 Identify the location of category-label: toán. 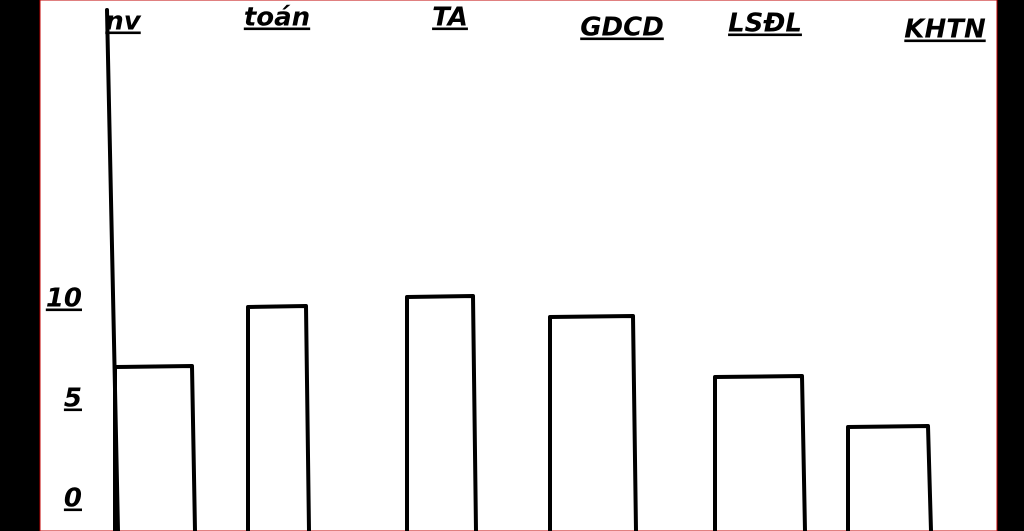
(277, 18).